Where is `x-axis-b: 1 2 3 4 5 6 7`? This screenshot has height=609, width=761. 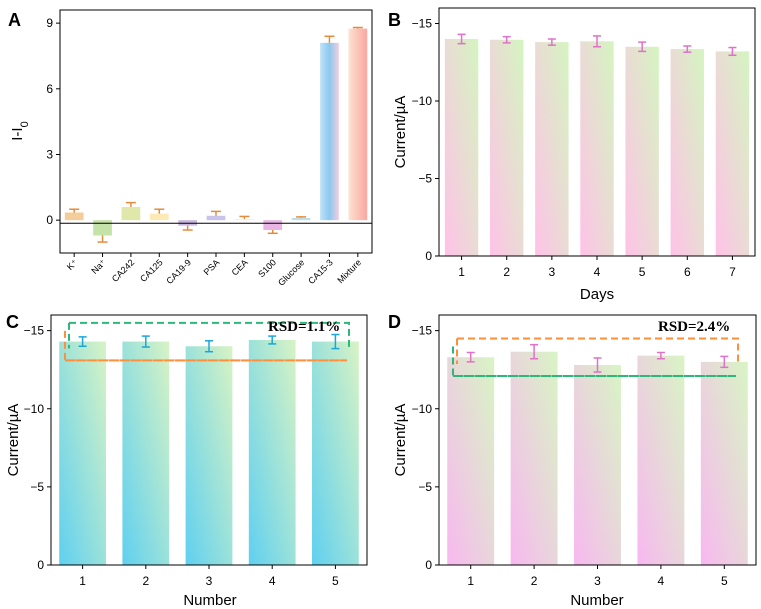
x-axis-b: 1 2 3 4 5 6 7 is located at coordinates (597, 267).